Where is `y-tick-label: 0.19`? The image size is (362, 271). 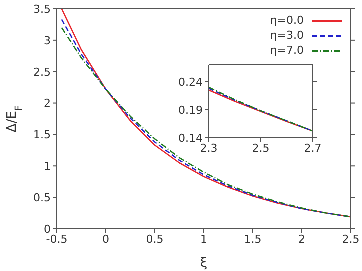 y-tick-label: 0.19 is located at coordinates (190, 110).